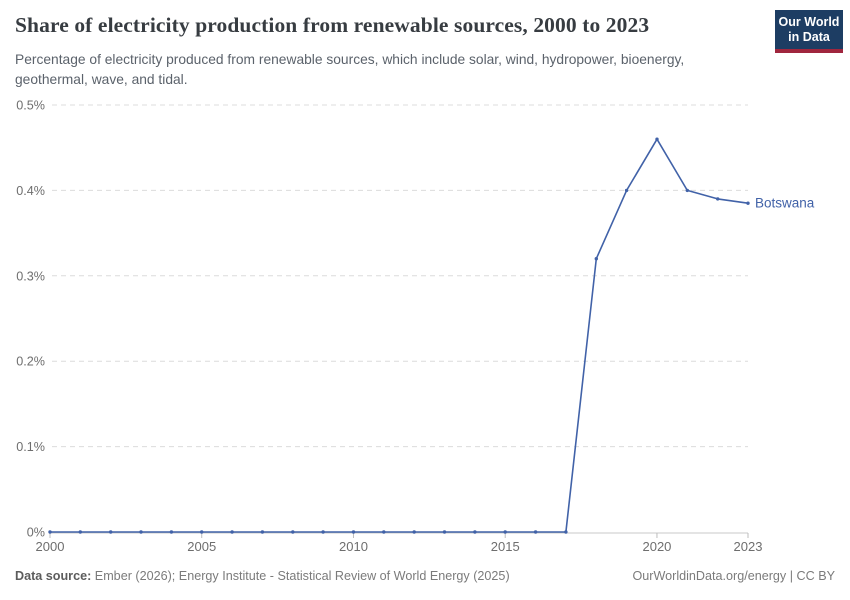  Describe the element at coordinates (30, 191) in the screenshot. I see `y-axis-tick-label: 0.4%` at that location.